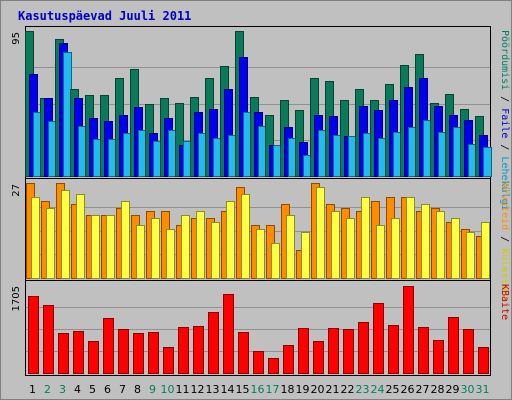 Image resolution: width=512 pixels, height=400 pixels. What do you see at coordinates (487, 162) in the screenshot?
I see `bar-lehekülgi-day-31` at bounding box center [487, 162].